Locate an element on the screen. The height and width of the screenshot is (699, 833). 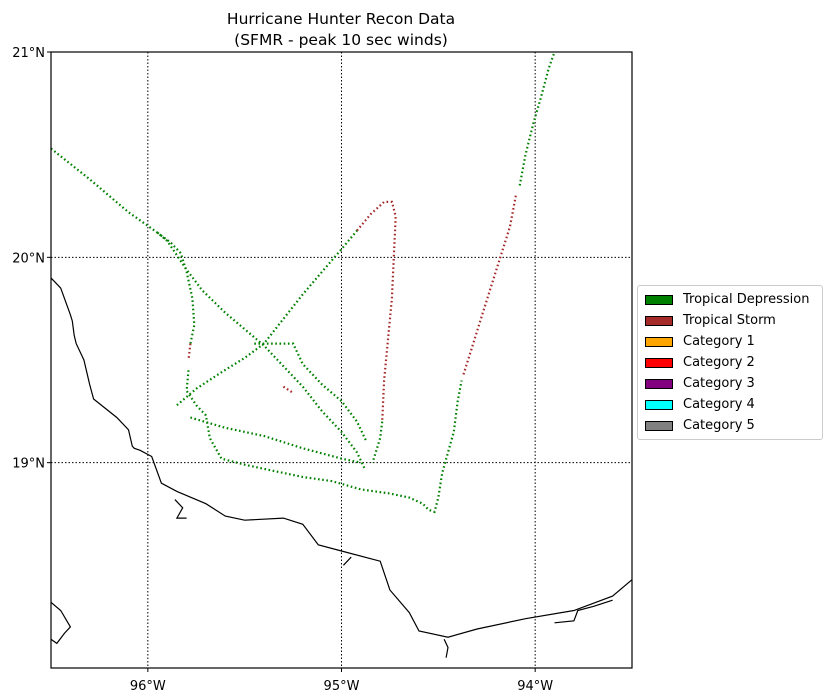
legend-item: Category 4 is located at coordinates (730, 404).